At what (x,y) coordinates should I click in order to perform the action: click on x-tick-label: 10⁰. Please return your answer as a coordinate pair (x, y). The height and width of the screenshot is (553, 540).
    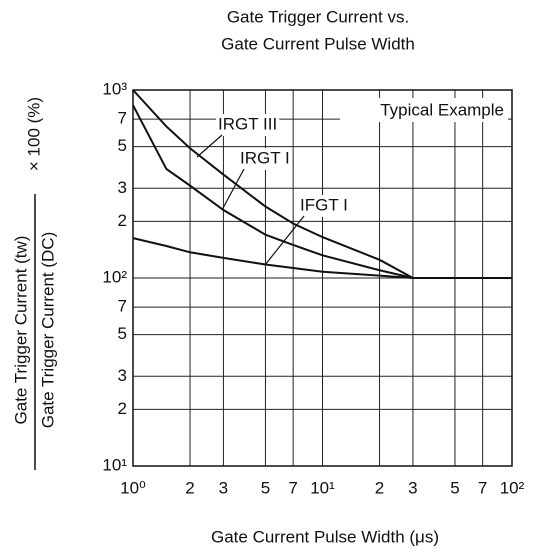
    Looking at the image, I should click on (133, 487).